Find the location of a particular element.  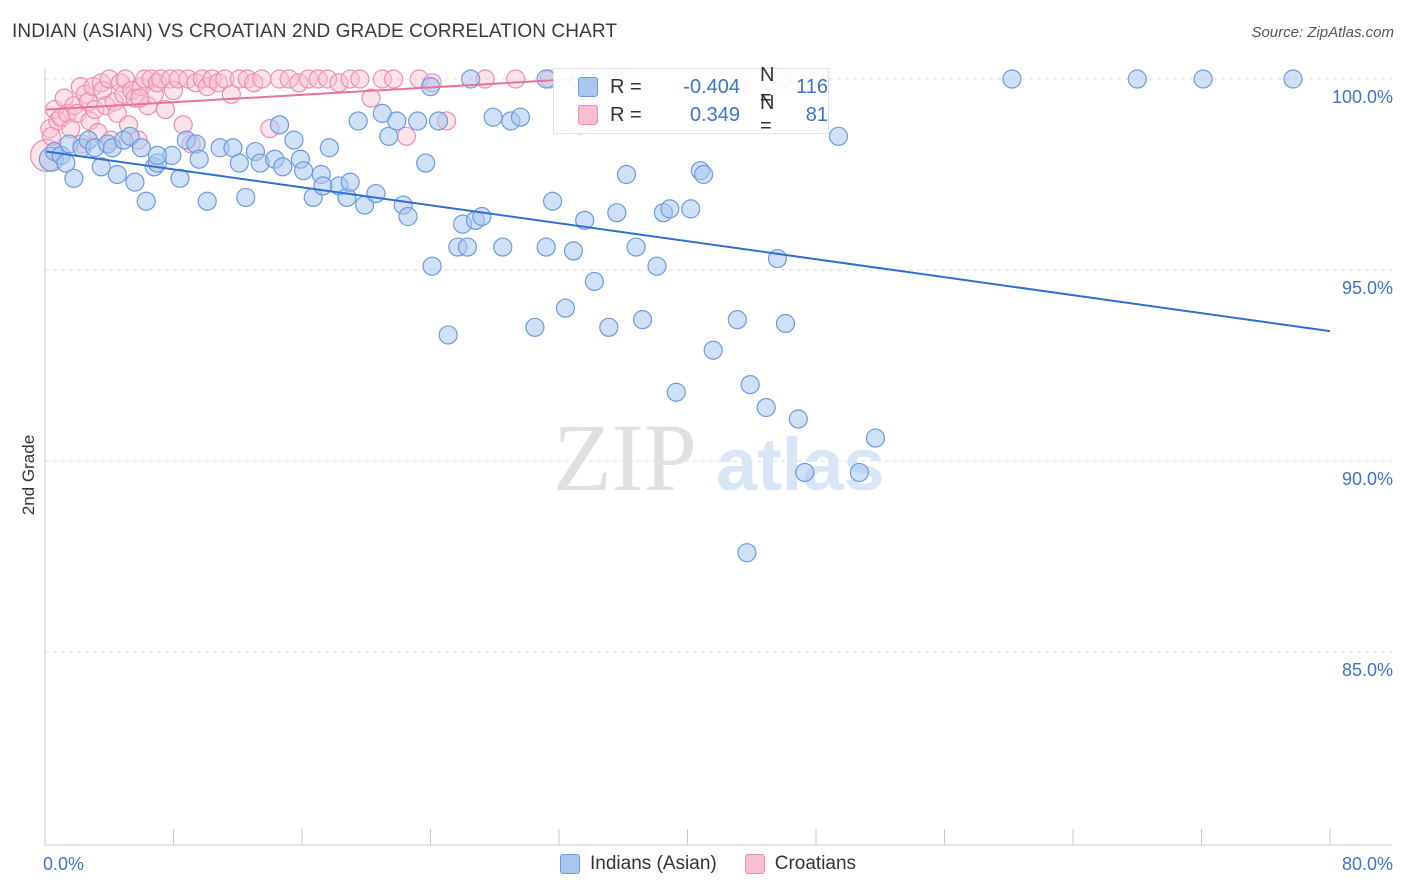

source-credit: Source: ZipAtlas.com is located at coordinates (1322, 32).